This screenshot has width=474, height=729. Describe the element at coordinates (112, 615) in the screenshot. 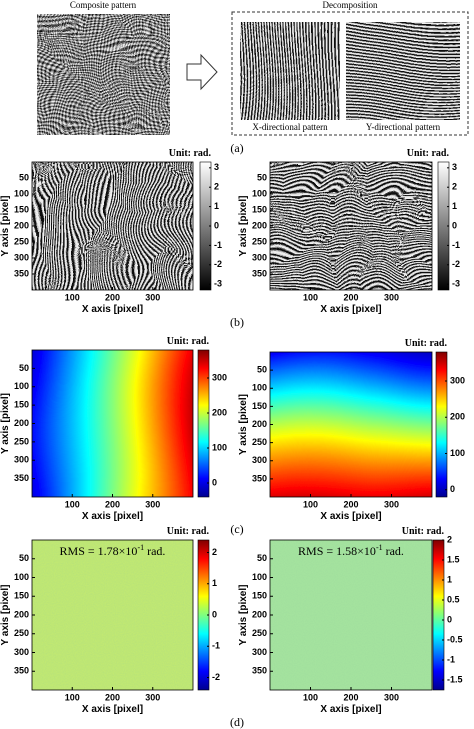

I see `noise` at that location.